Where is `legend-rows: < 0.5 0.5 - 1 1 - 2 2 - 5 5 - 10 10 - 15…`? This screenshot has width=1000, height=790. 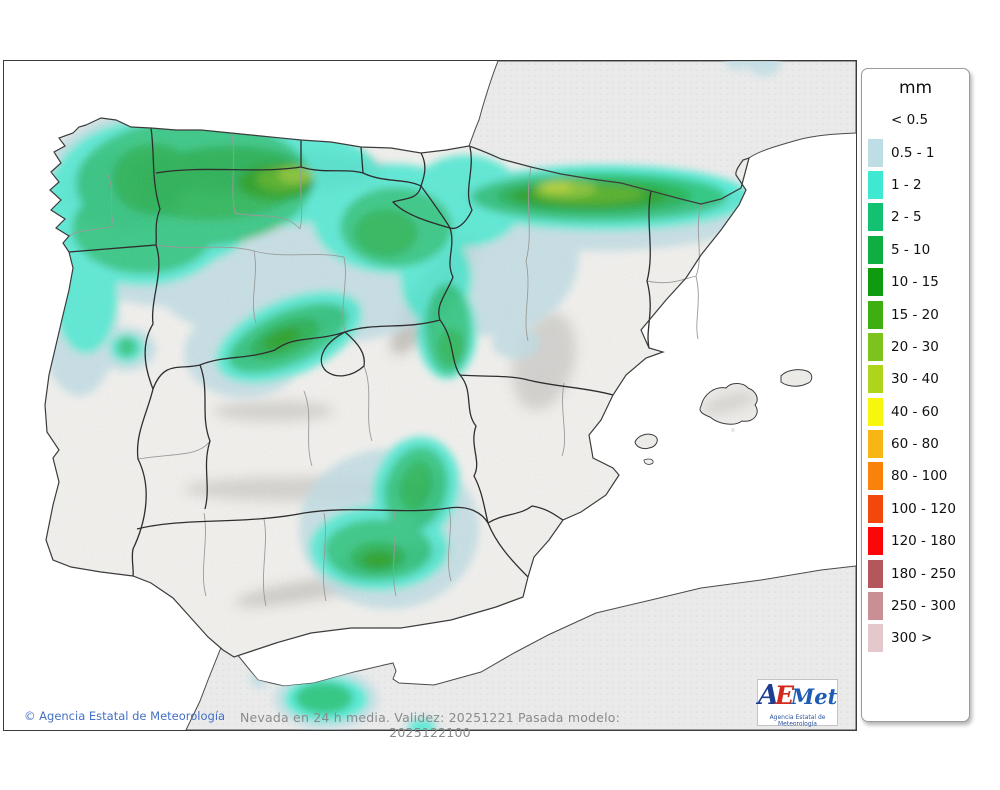 legend-rows: < 0.5 0.5 - 1 1 - 2 2 - 5 5 - 10 10 - 15… is located at coordinates (915, 379).